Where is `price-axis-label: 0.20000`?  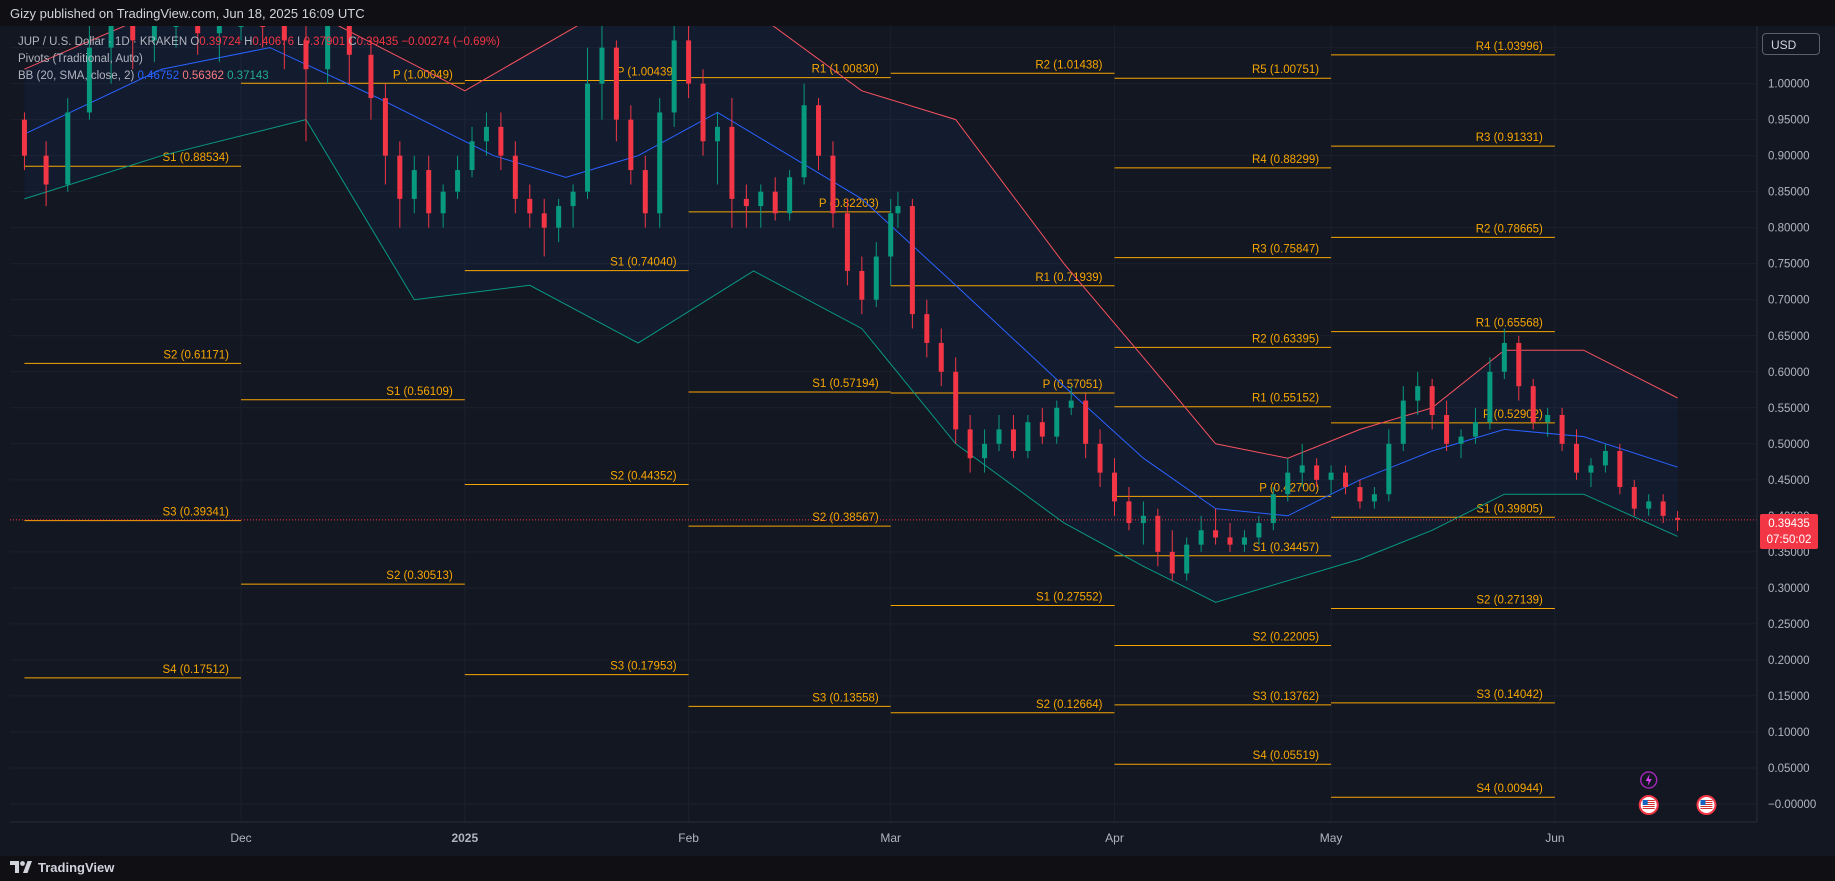 price-axis-label: 0.20000 is located at coordinates (1789, 661).